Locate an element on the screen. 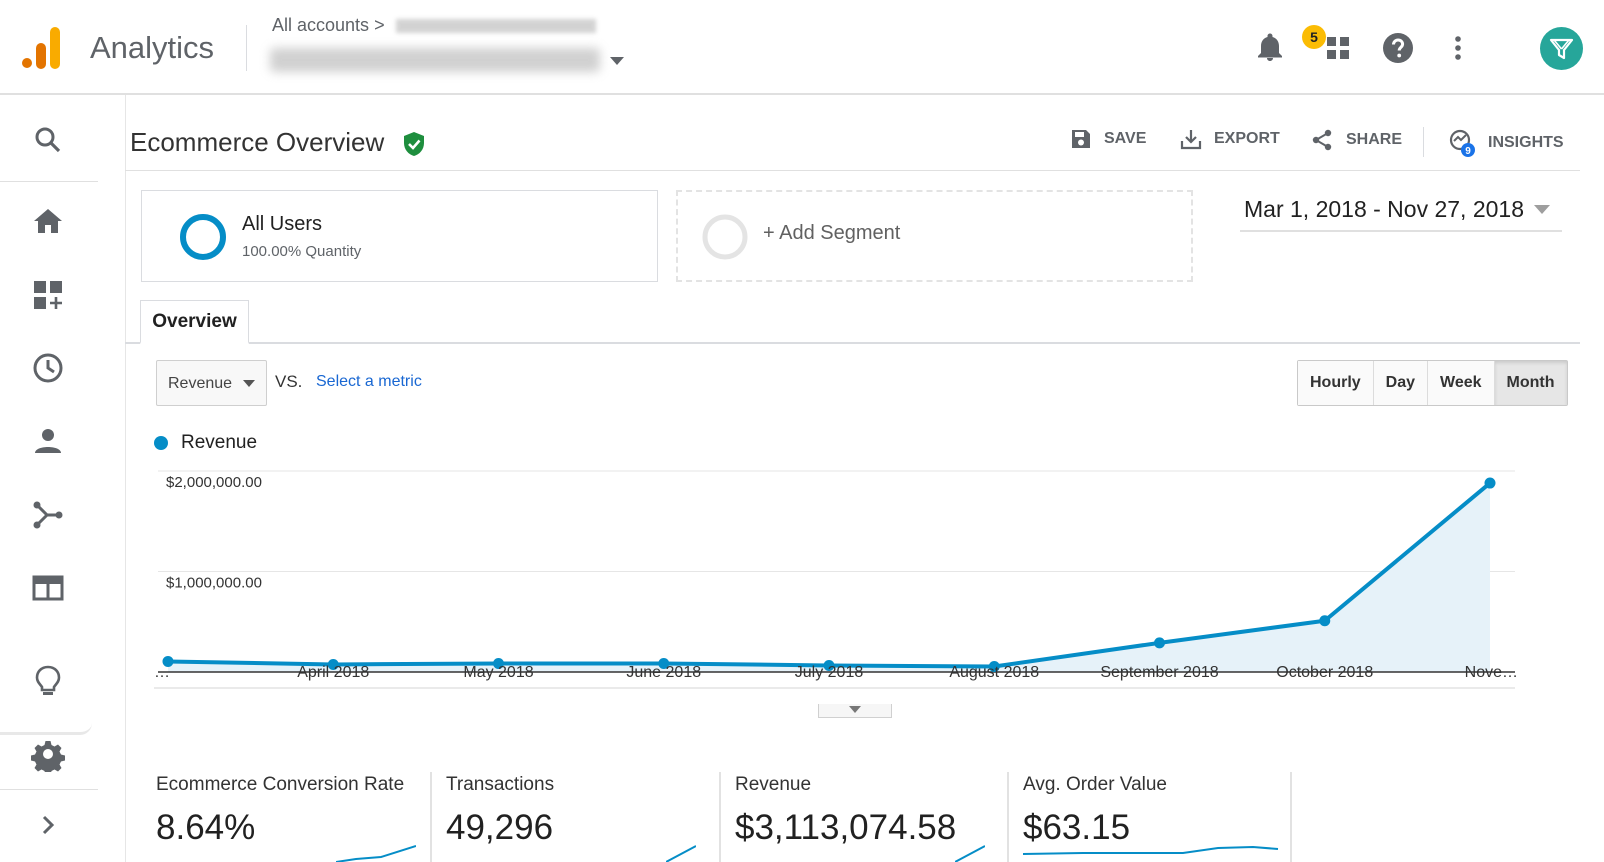  breadcrumb: All accounts > is located at coordinates (434, 25).